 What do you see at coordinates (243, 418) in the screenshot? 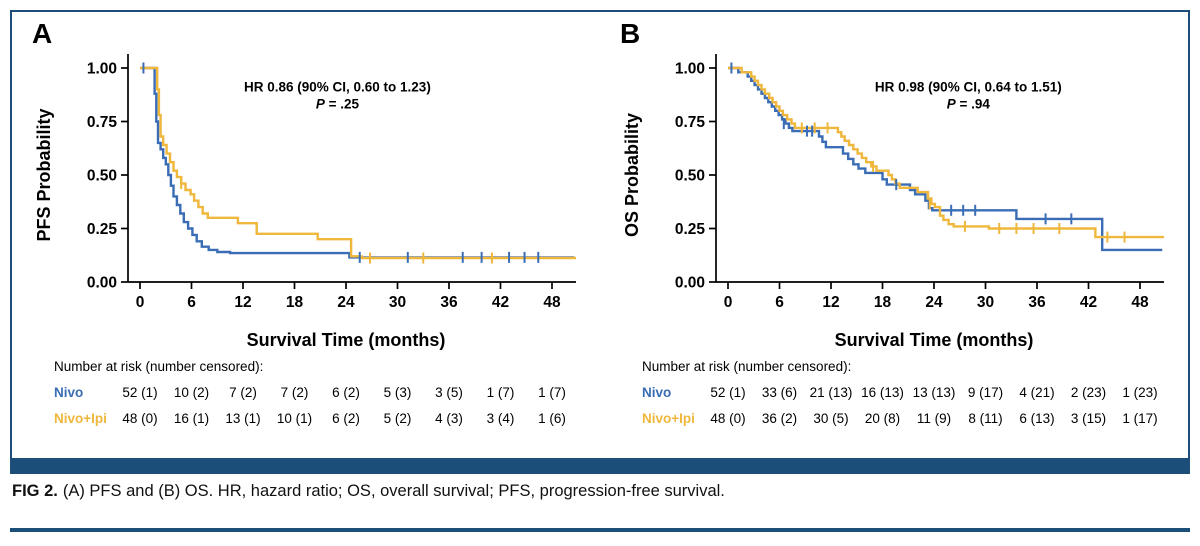
I see `risk-count: 13 (1)` at bounding box center [243, 418].